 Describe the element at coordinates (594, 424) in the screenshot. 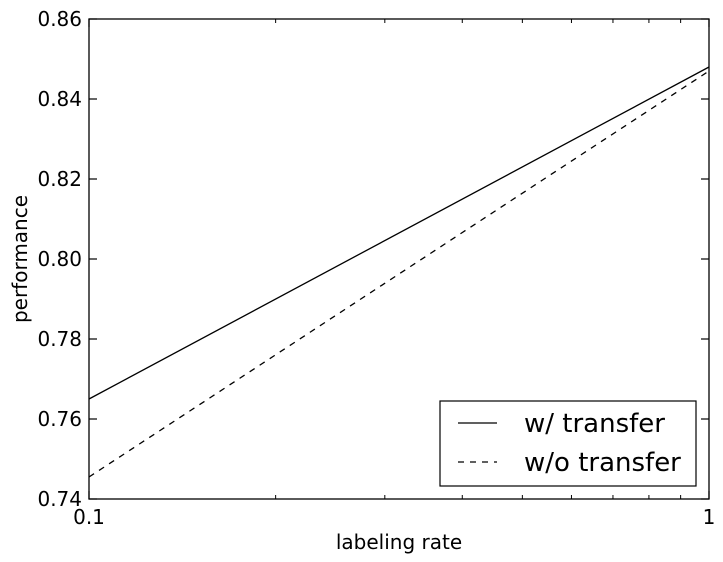

I see `legend-label-1: w/ transfer` at that location.